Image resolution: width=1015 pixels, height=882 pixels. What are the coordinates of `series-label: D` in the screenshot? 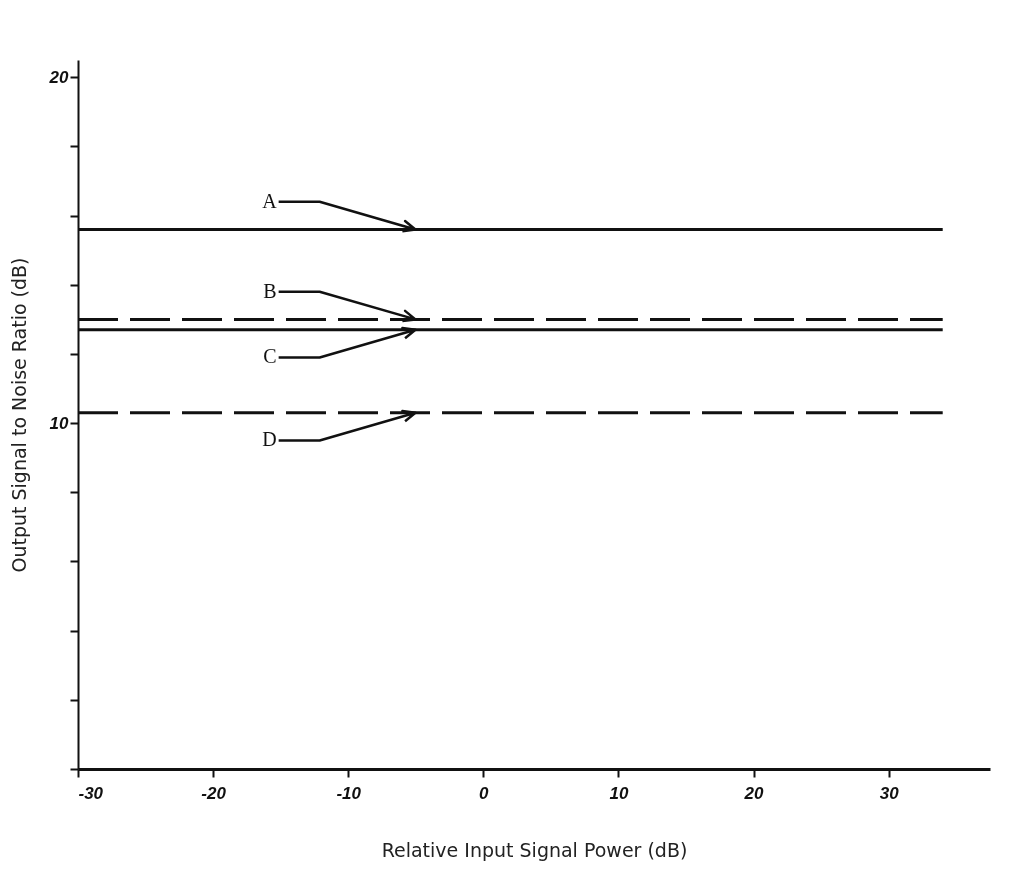 It's located at (269, 439).